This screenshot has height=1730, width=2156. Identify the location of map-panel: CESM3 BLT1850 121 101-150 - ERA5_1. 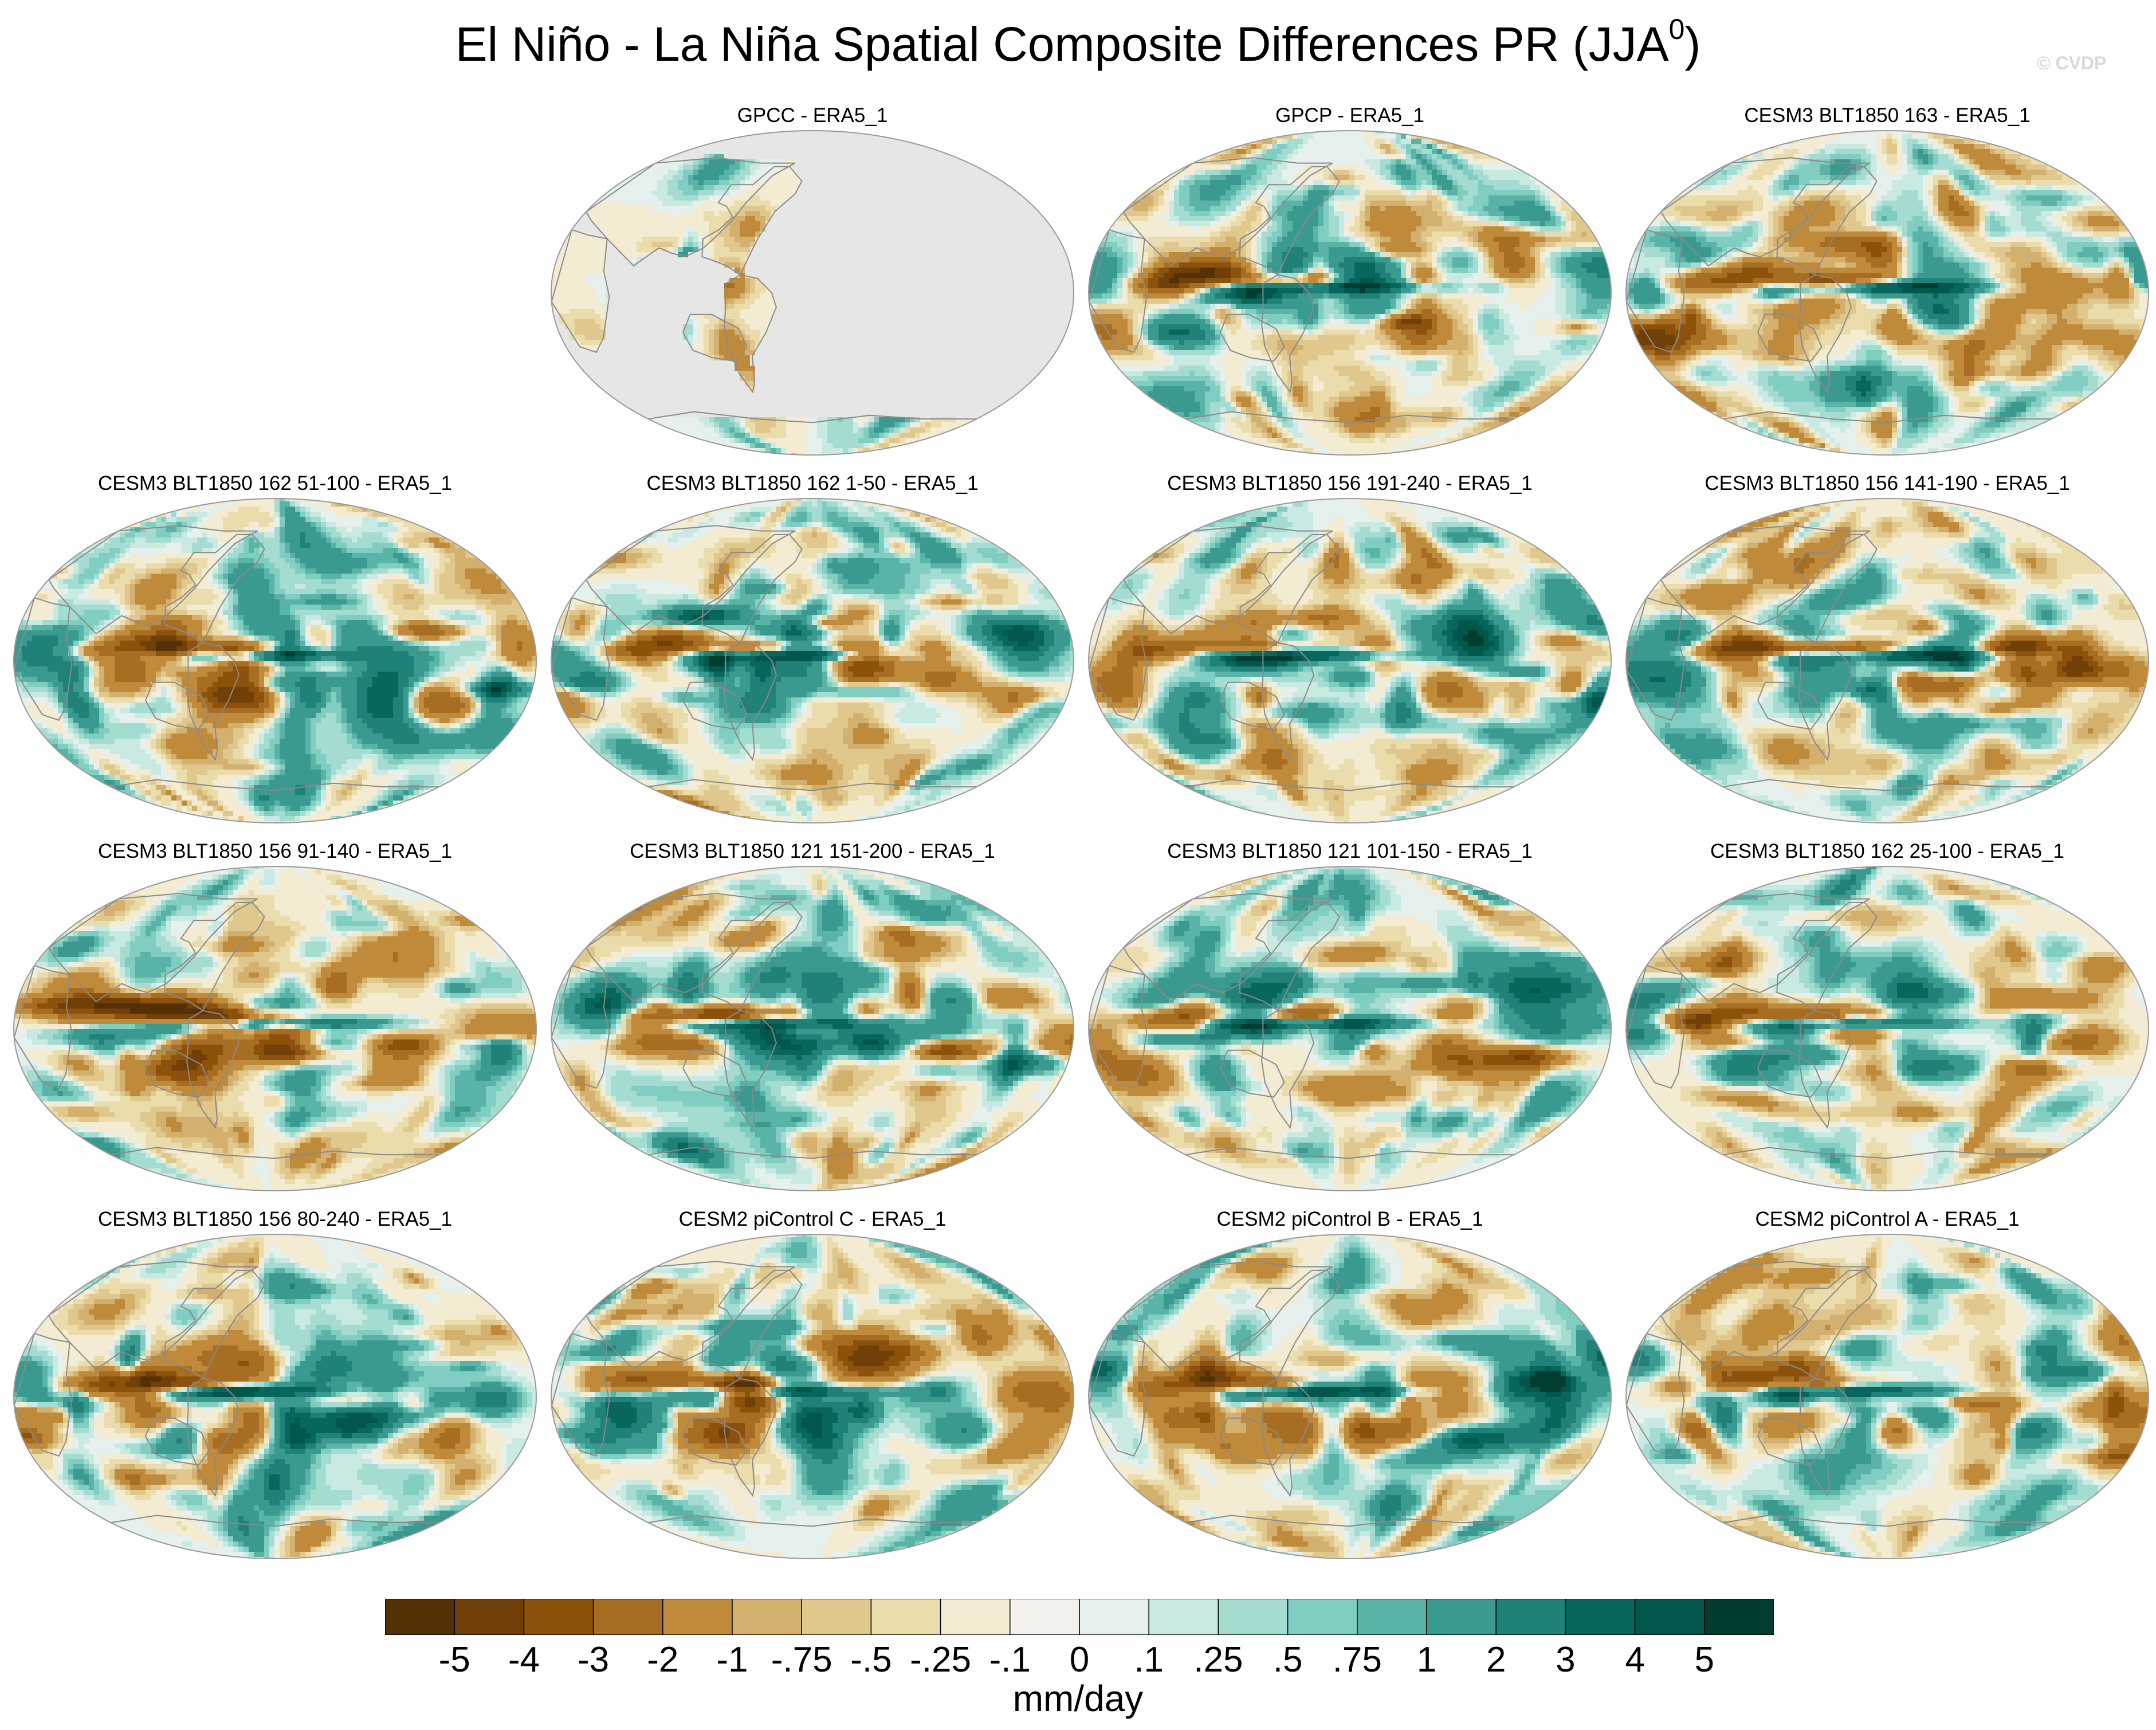
(1349, 1016).